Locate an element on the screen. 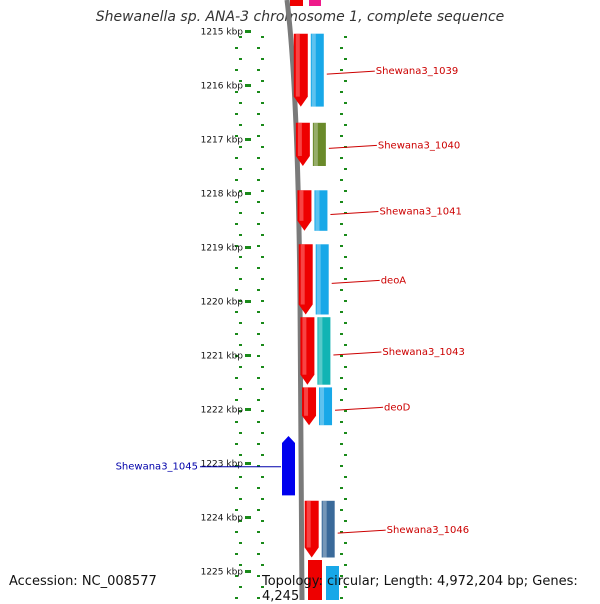 This screenshot has height=604, width=600. gene-label: Shewana3_1045 is located at coordinates (157, 467).